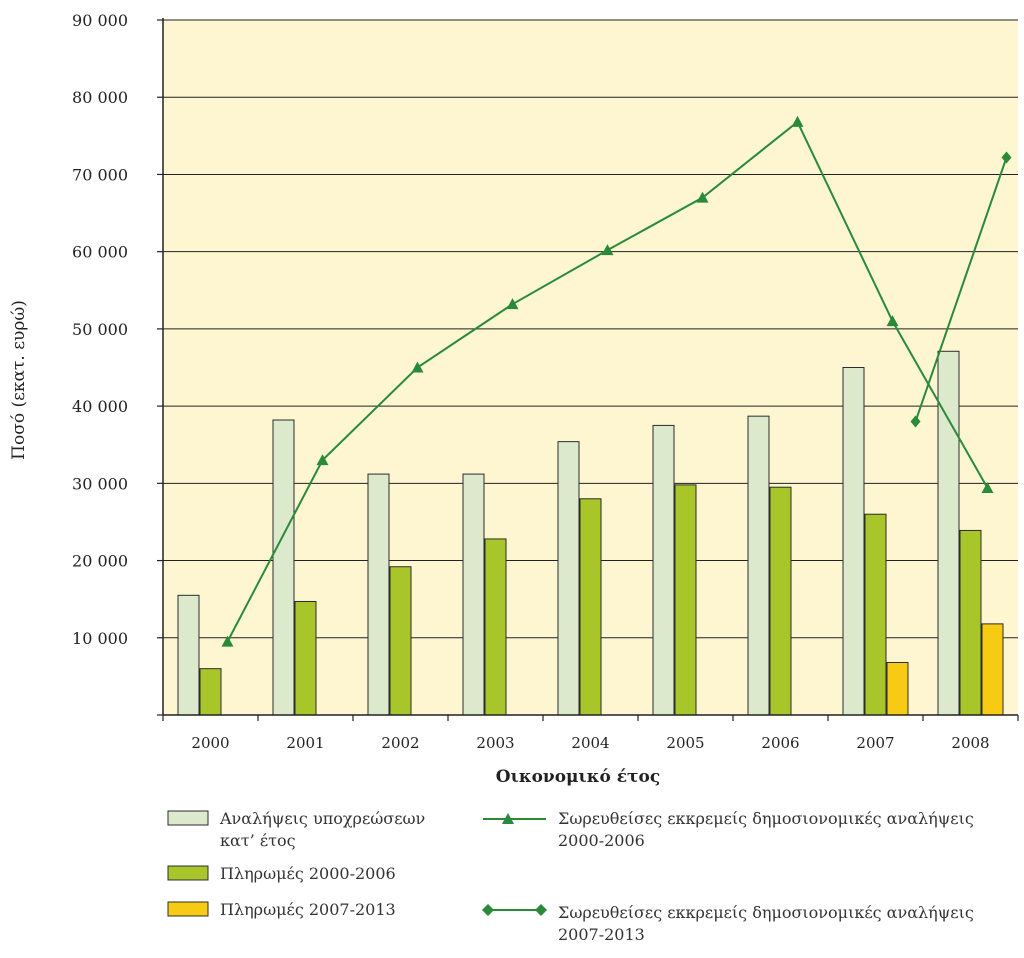 This screenshot has width=1024, height=958. Describe the element at coordinates (578, 777) in the screenshot. I see `x-axis-title: Οικονομικό έτος` at that location.